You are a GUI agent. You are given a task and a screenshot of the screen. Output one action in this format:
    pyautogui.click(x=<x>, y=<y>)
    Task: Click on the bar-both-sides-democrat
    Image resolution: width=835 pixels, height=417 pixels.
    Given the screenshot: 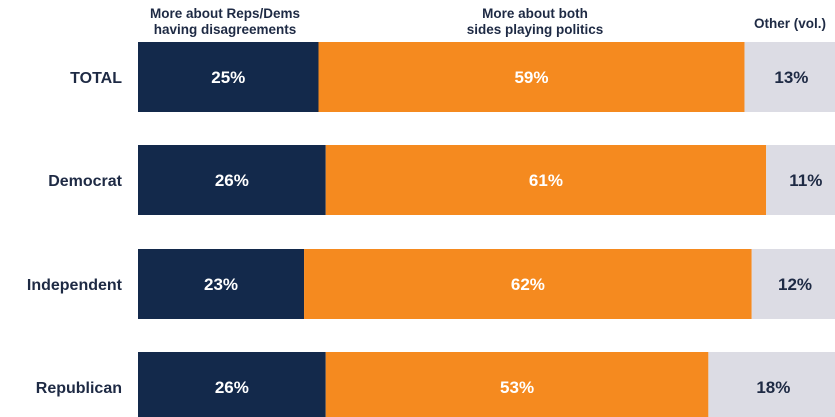 What is the action you would take?
    pyautogui.click(x=546, y=180)
    